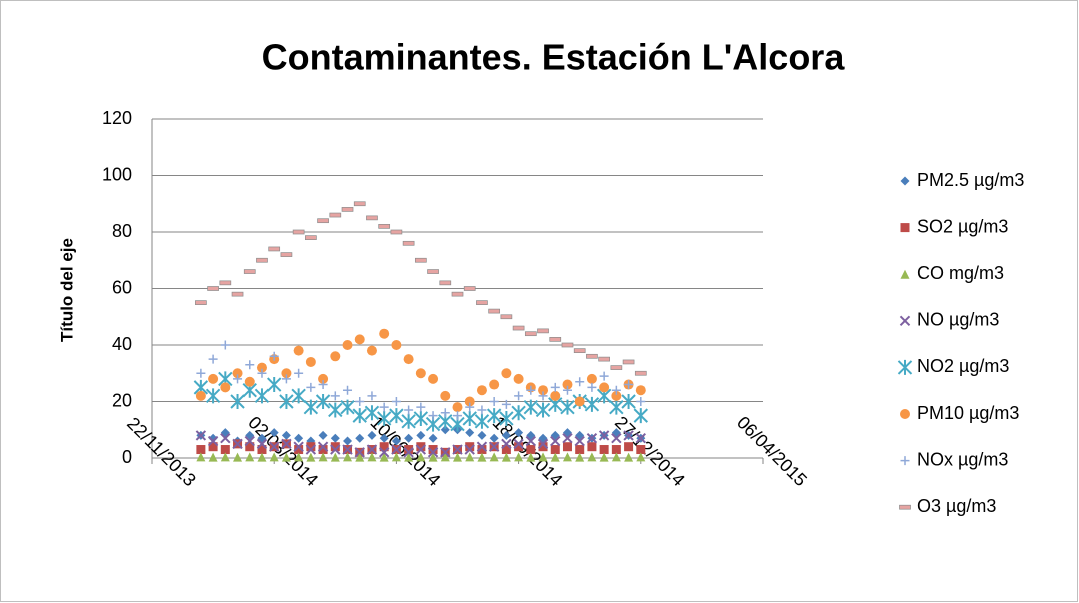 Image resolution: width=1079 pixels, height=603 pixels. I want to click on y-tick-label: 100, so click(117, 174).